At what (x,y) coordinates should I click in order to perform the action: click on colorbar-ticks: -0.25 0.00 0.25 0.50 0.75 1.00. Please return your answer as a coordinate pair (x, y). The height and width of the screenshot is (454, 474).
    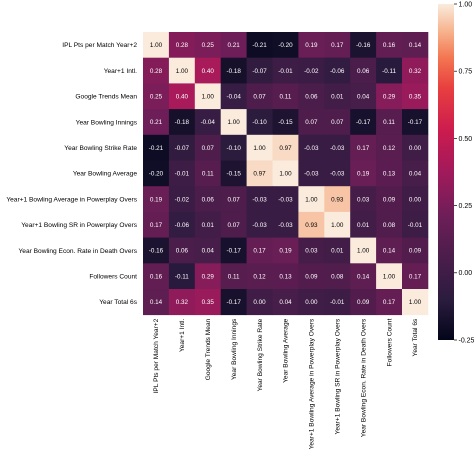
    Looking at the image, I should click on (464, 172).